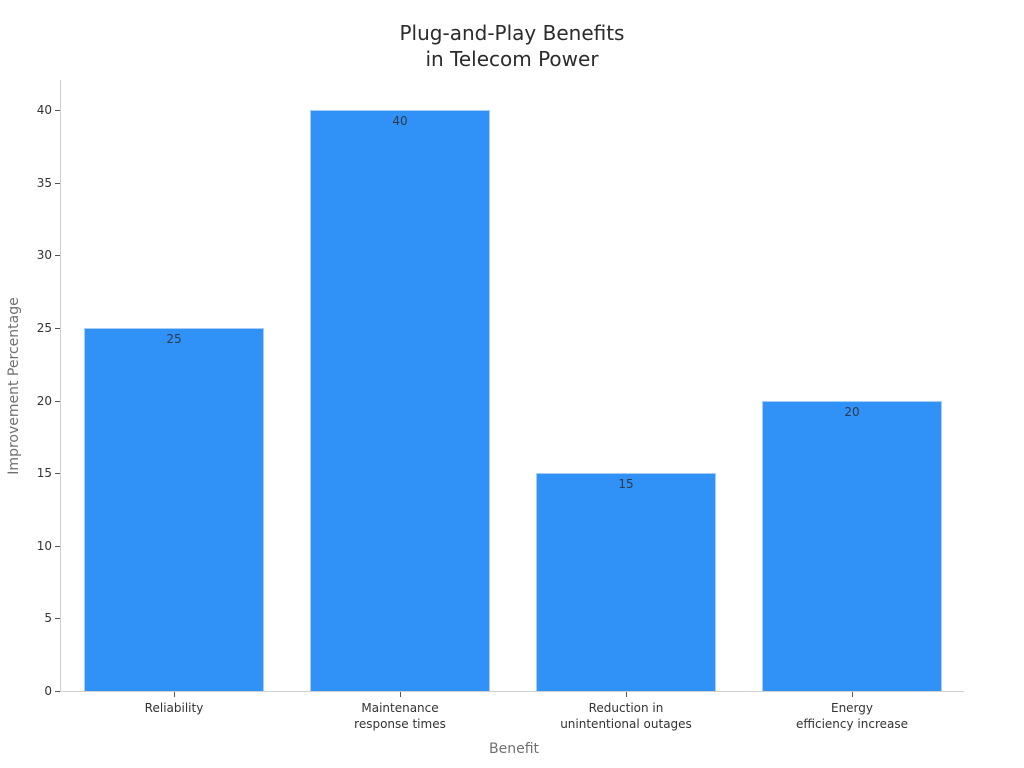 This screenshot has height=768, width=1024. What do you see at coordinates (512, 691) in the screenshot?
I see `x-axis-line` at bounding box center [512, 691].